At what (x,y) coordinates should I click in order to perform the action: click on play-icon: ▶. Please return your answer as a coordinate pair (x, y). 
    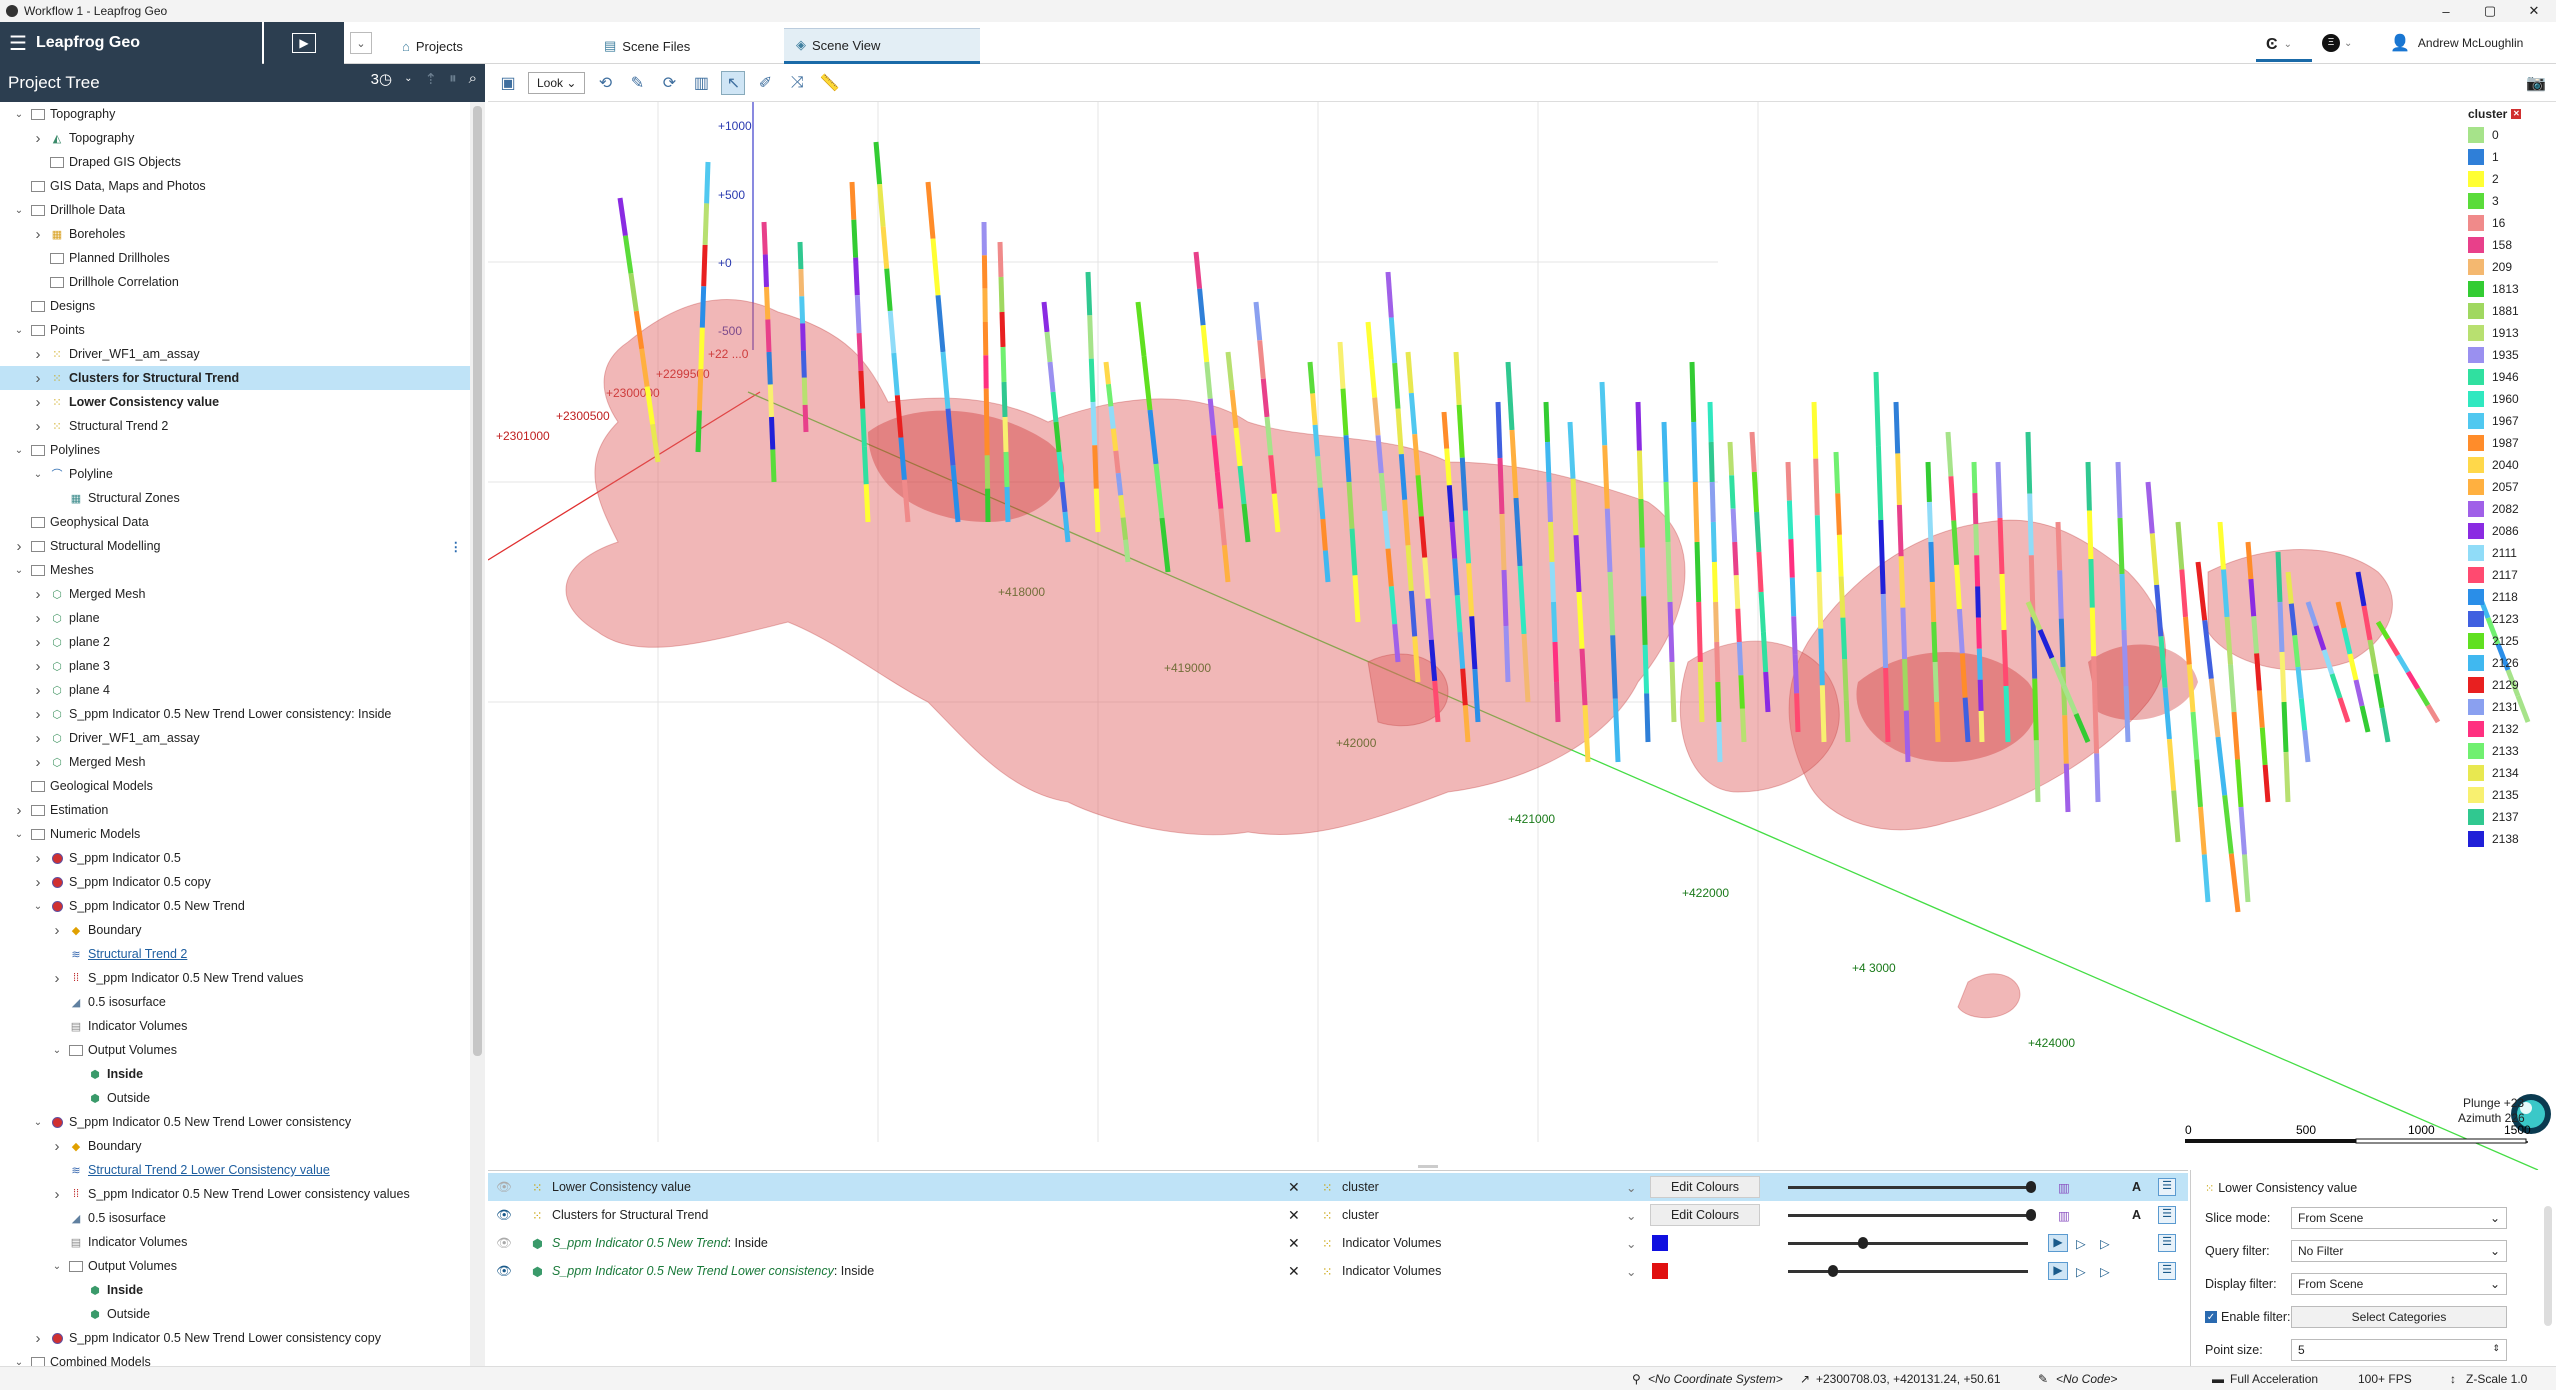
    Looking at the image, I should click on (2058, 1243).